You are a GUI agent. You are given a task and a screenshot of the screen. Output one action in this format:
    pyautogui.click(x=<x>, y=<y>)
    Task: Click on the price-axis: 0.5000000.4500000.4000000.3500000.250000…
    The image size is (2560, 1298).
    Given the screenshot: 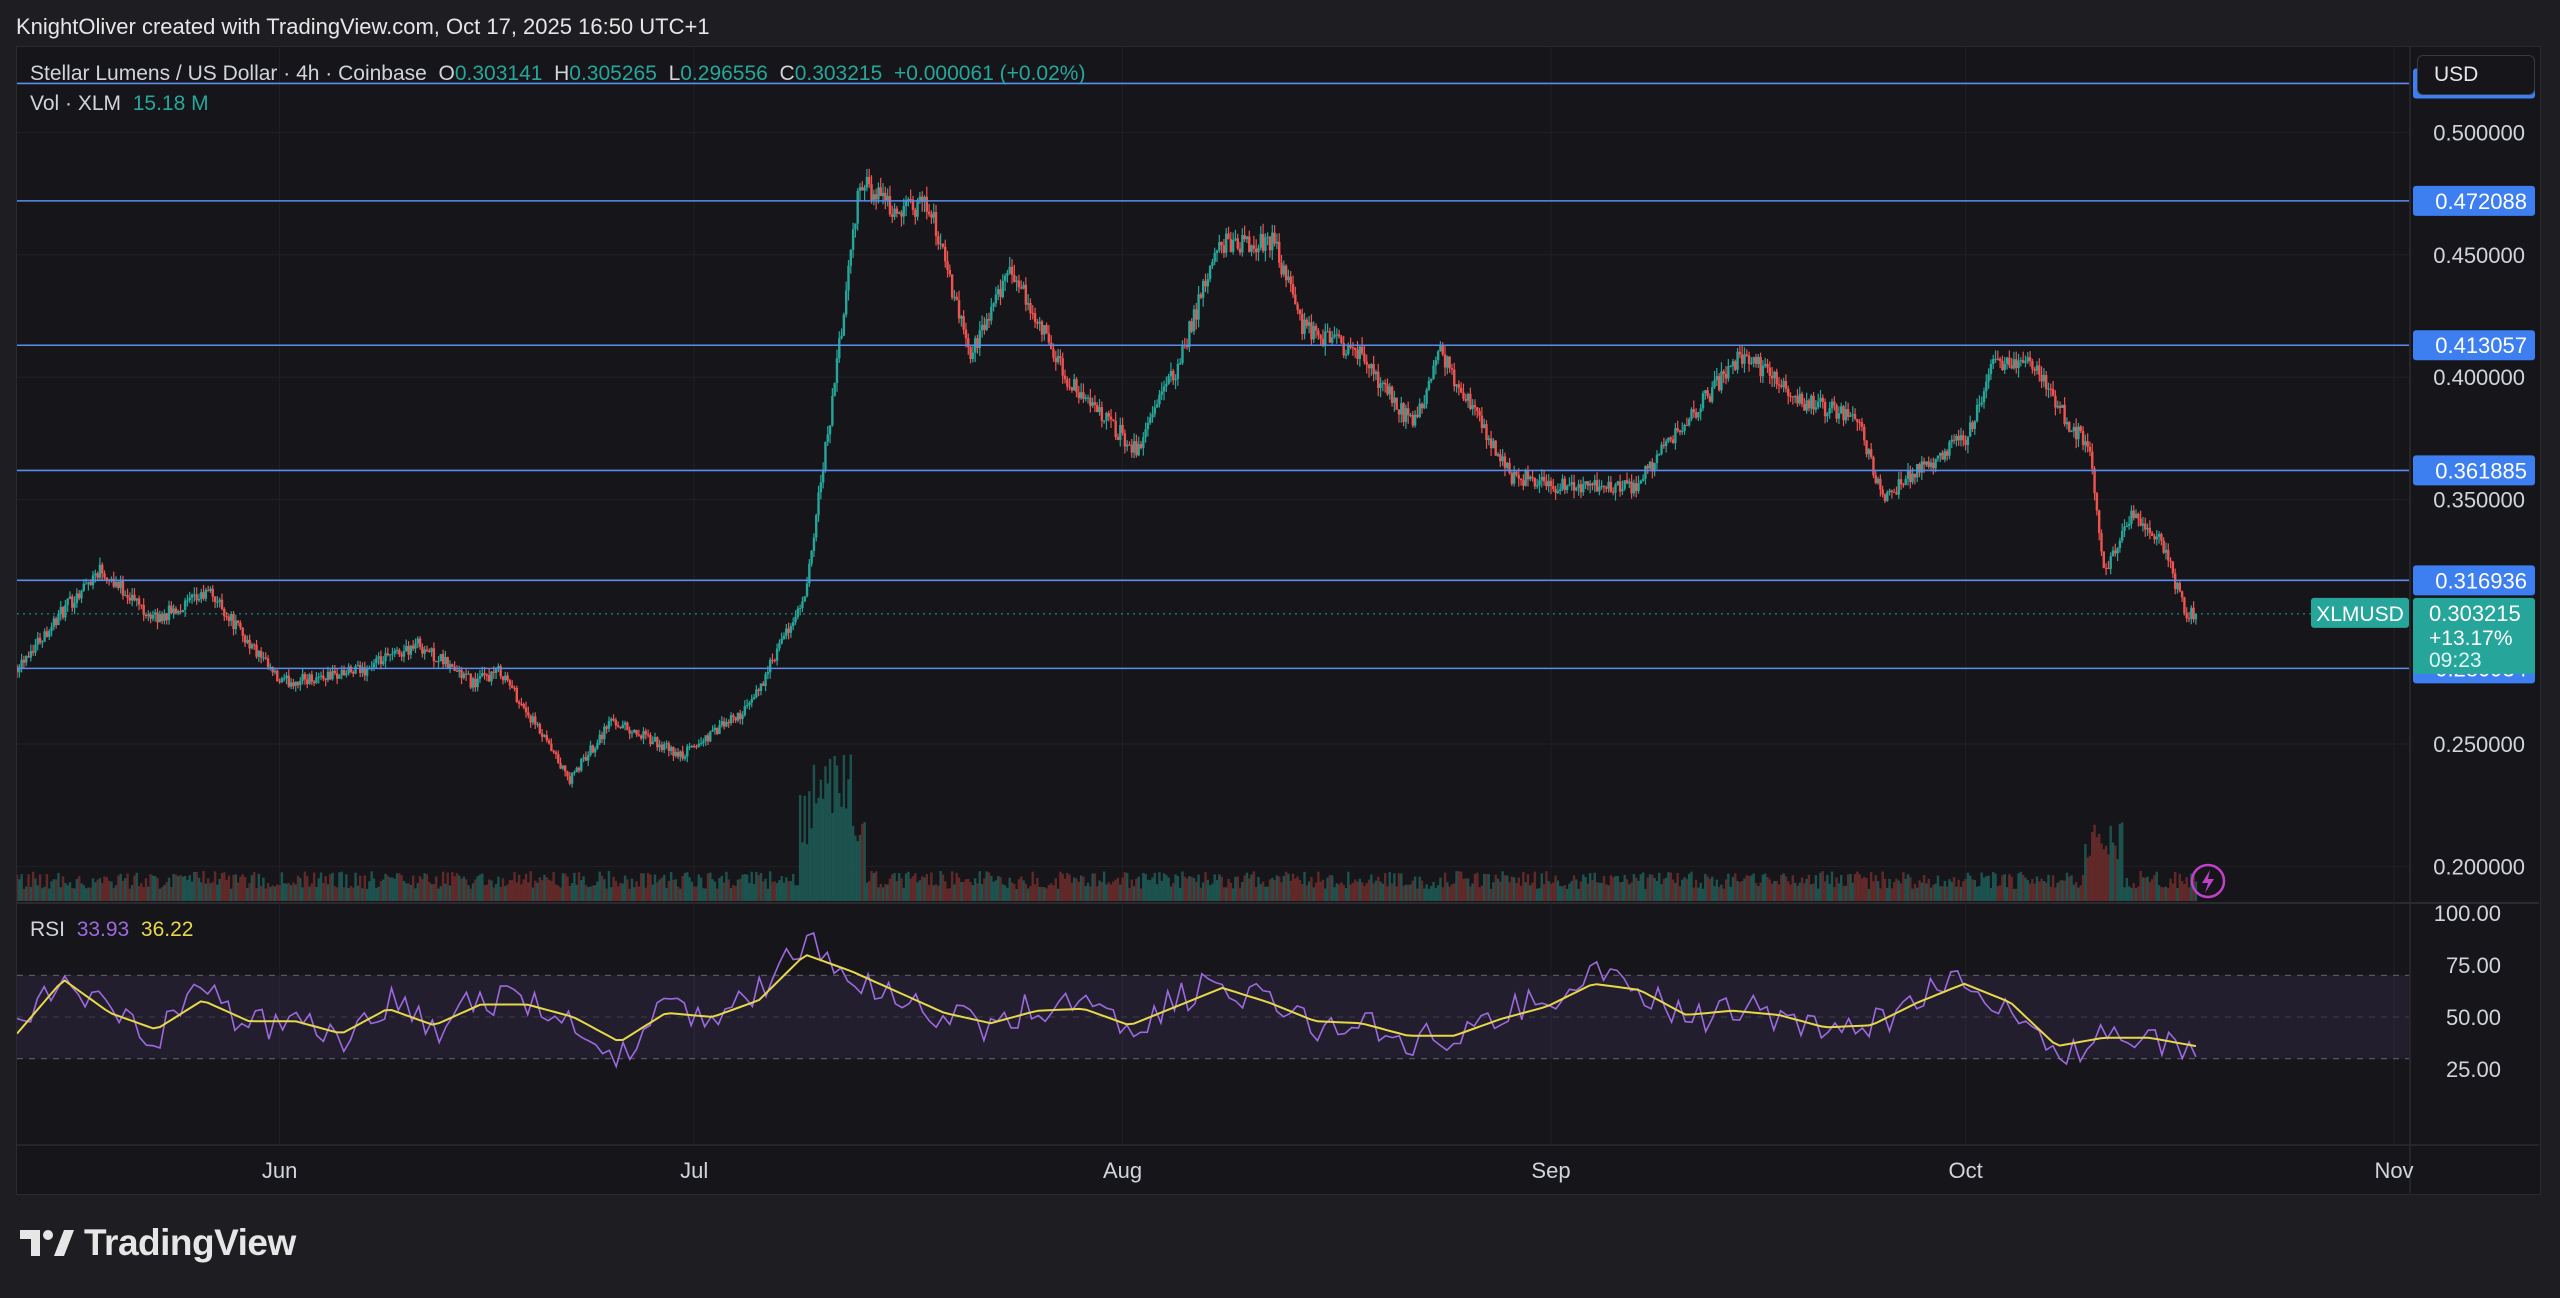 What is the action you would take?
    pyautogui.click(x=2479, y=500)
    